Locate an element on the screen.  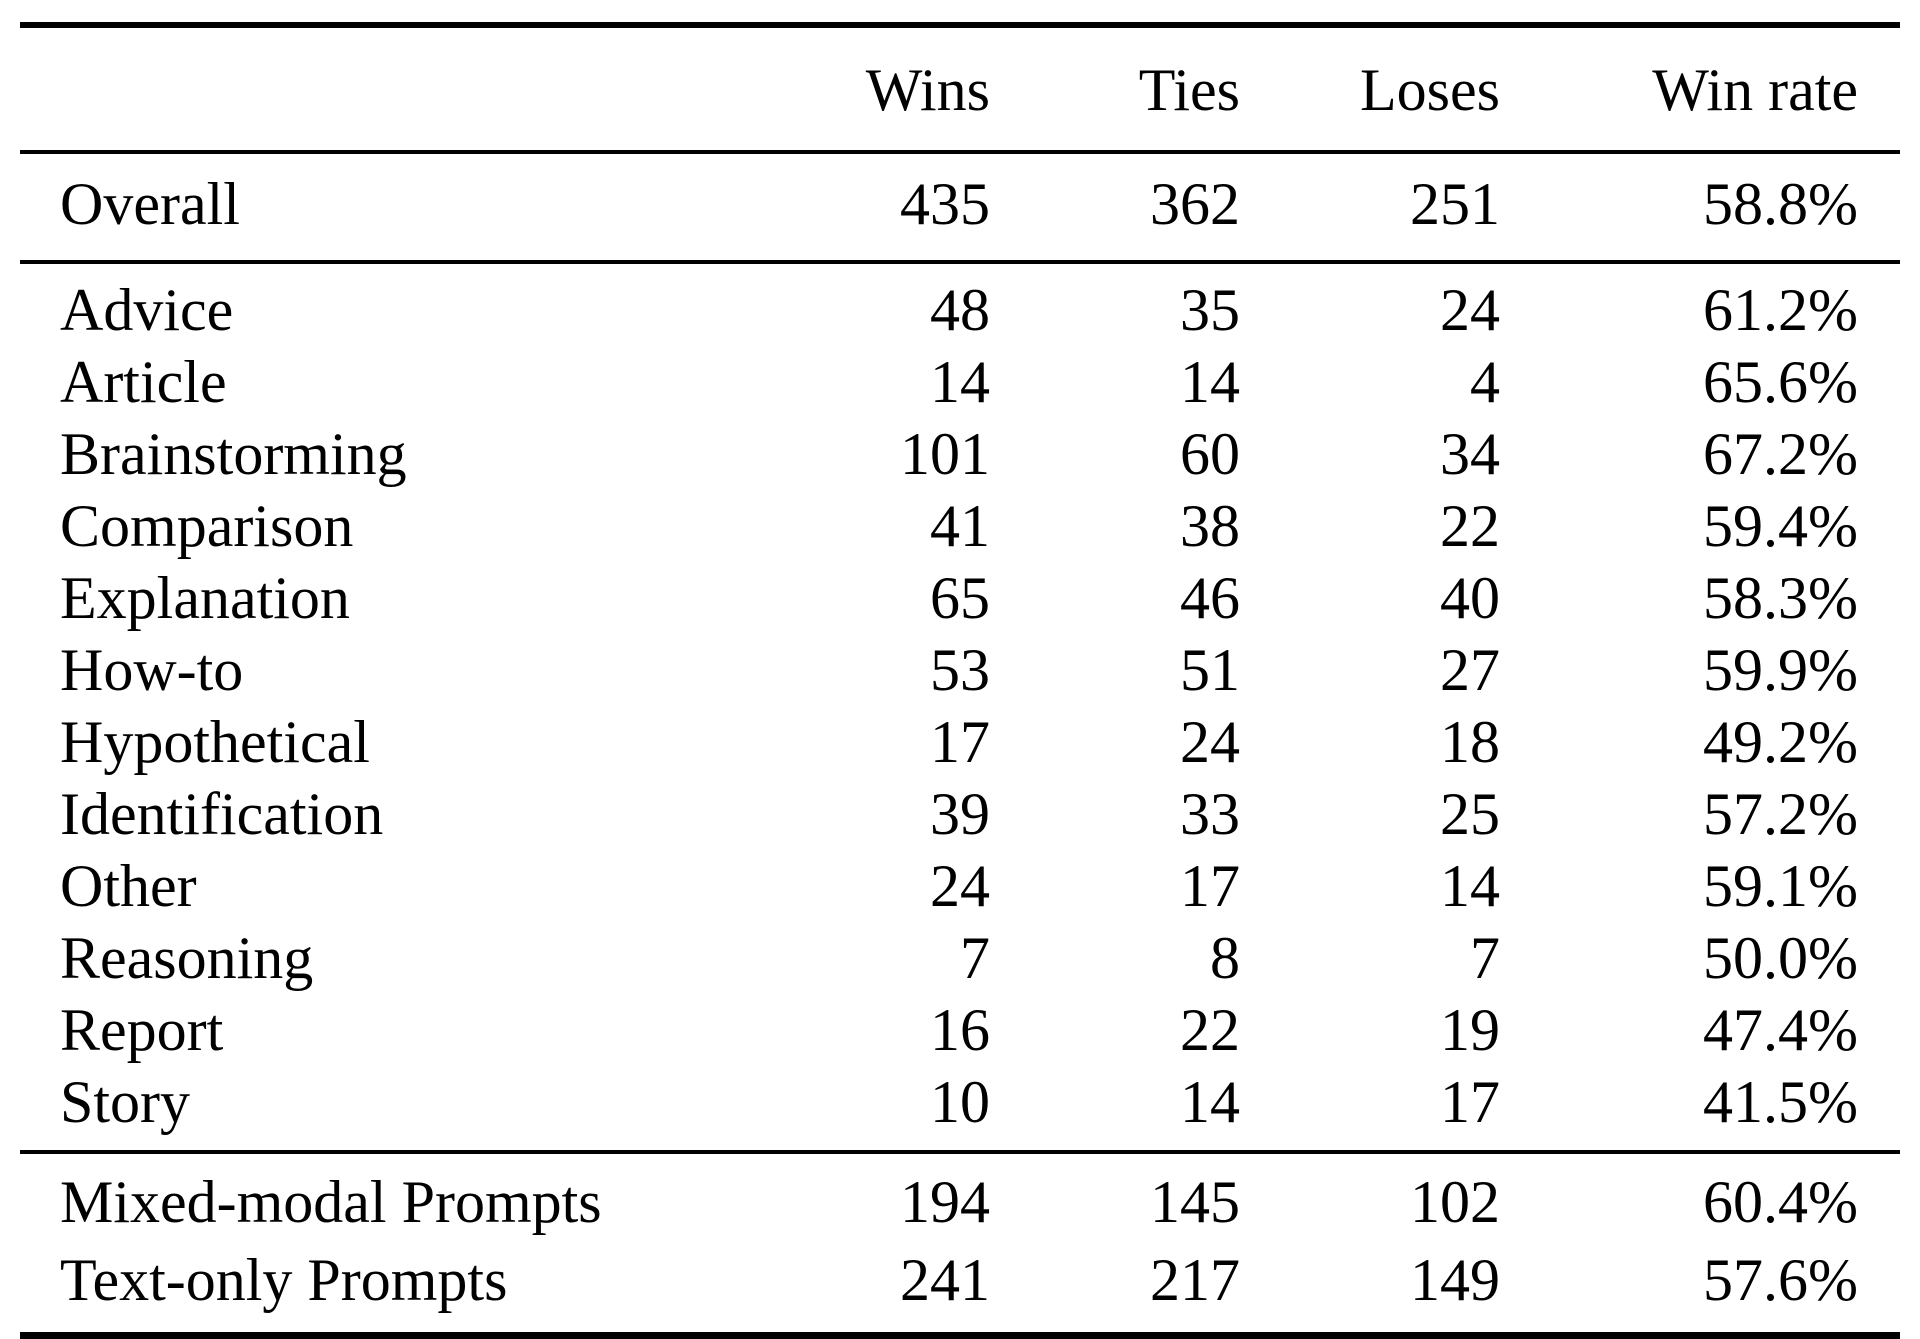
table-row: Mixed-modal Prompts 194 145 102 60.4% is located at coordinates (960, 1196).